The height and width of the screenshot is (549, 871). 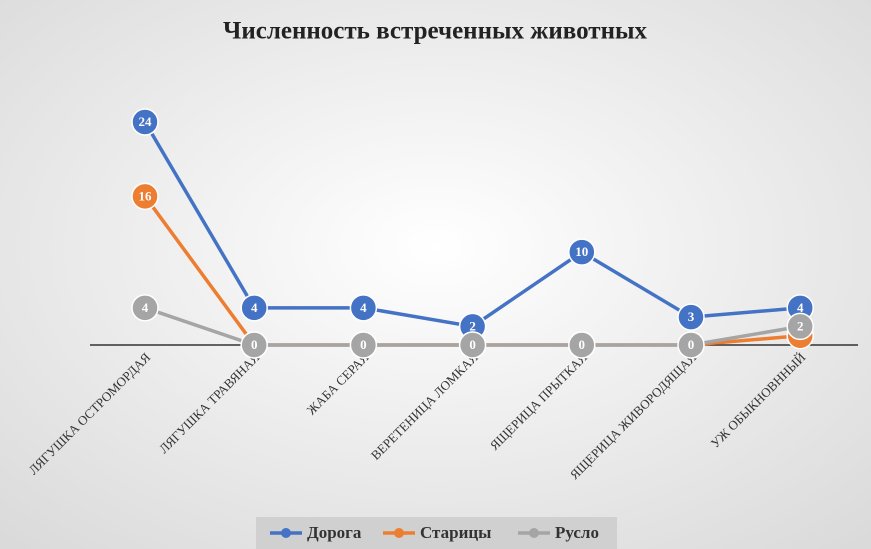 What do you see at coordinates (455, 532) in the screenshot?
I see `legend-label: Старицы` at bounding box center [455, 532].